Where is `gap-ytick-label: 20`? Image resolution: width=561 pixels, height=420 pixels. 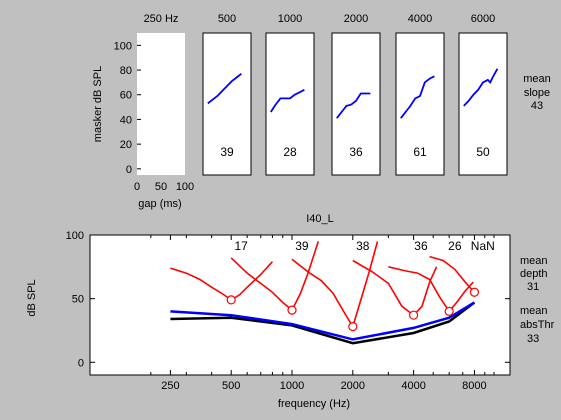
gap-ytick-label: 20 is located at coordinates (126, 145).